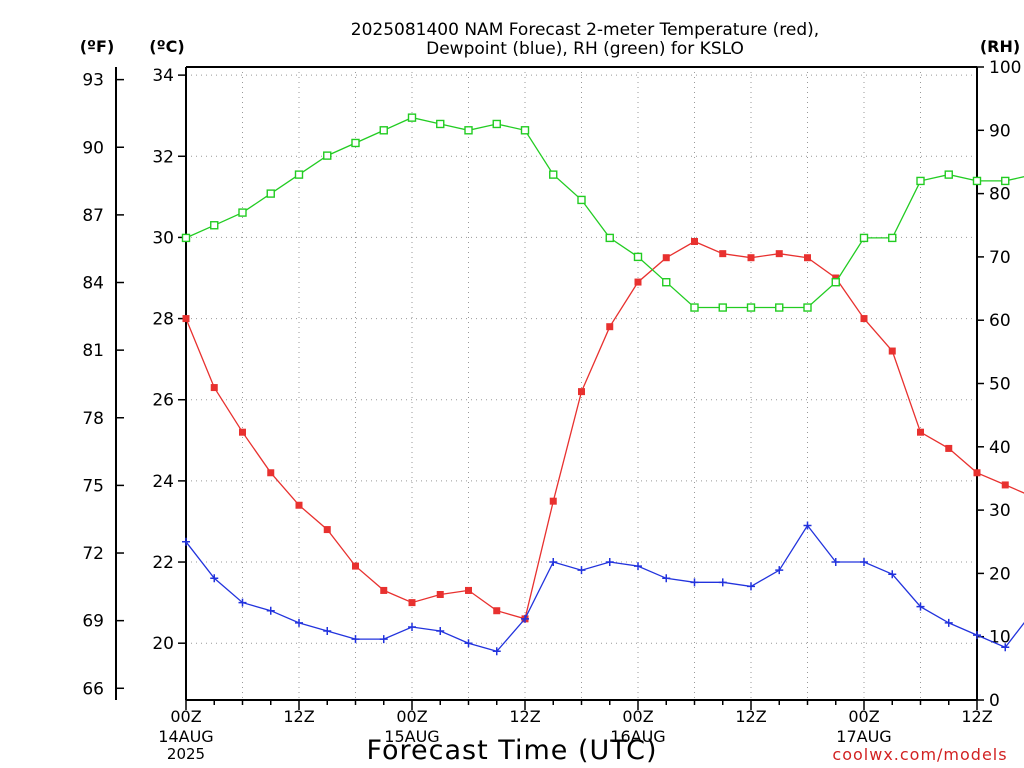 The height and width of the screenshot is (768, 1024). I want to click on tick-label-rh: 100, so click(1005, 68).